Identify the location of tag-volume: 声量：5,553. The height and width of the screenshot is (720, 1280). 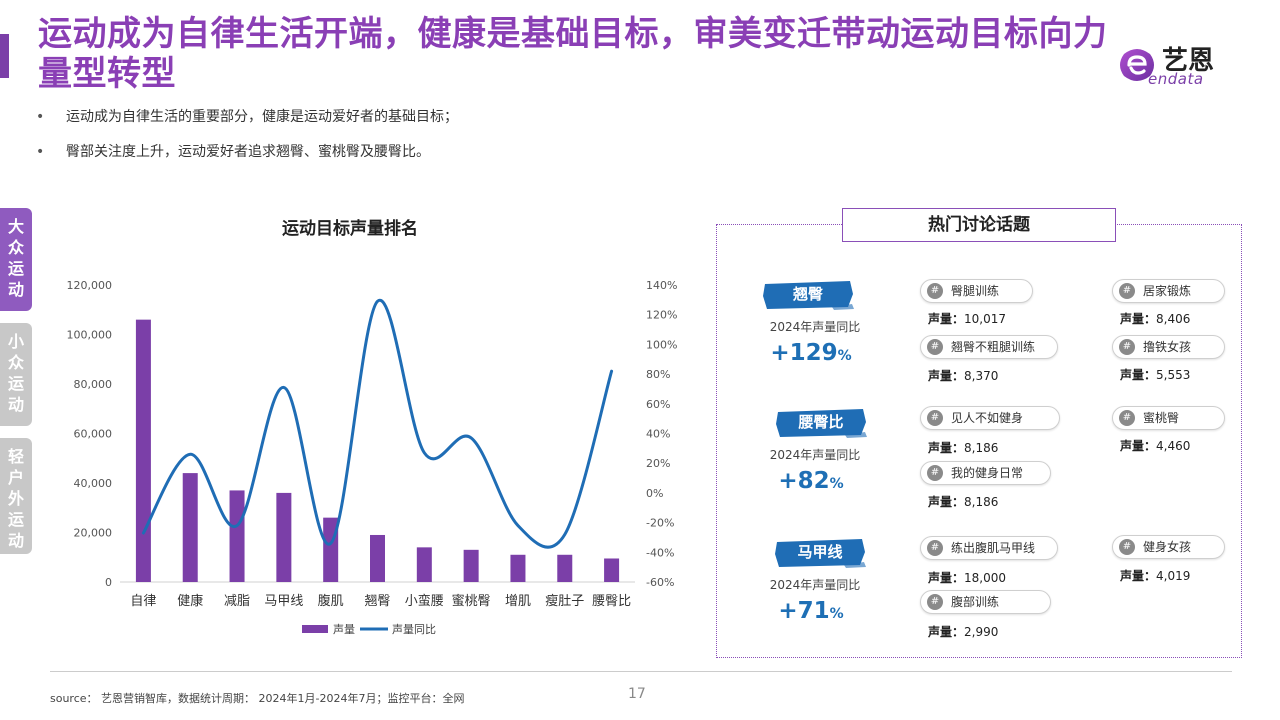
(1155, 374).